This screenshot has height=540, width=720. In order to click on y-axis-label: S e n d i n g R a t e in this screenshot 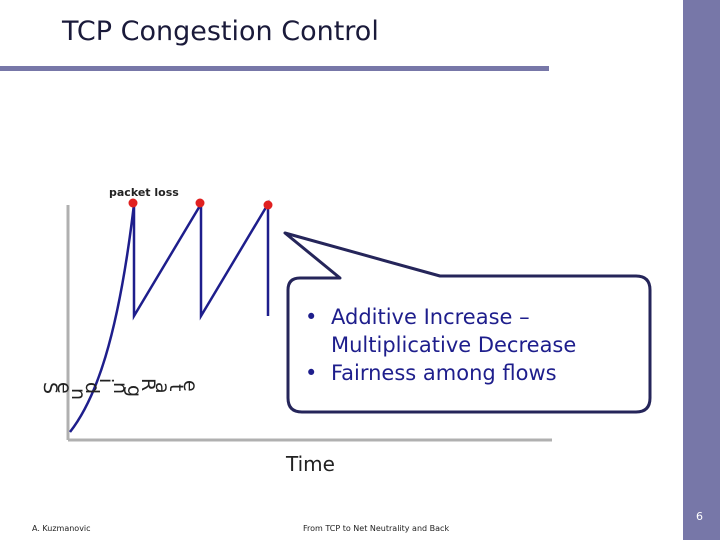, I will do `click(120, 389)`.